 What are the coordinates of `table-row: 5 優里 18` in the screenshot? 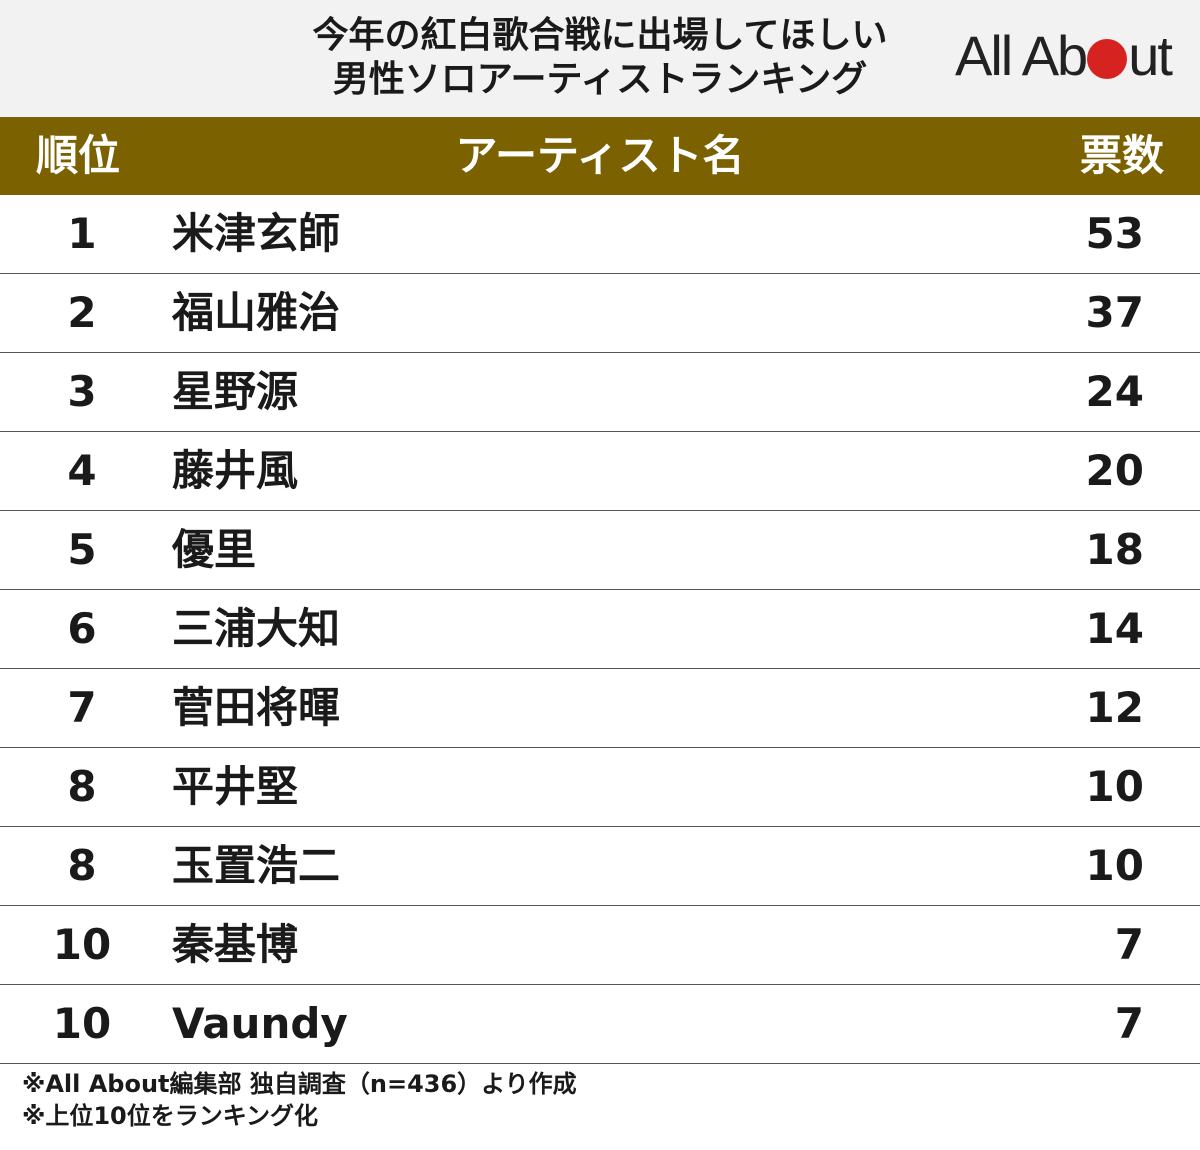 It's located at (600, 550).